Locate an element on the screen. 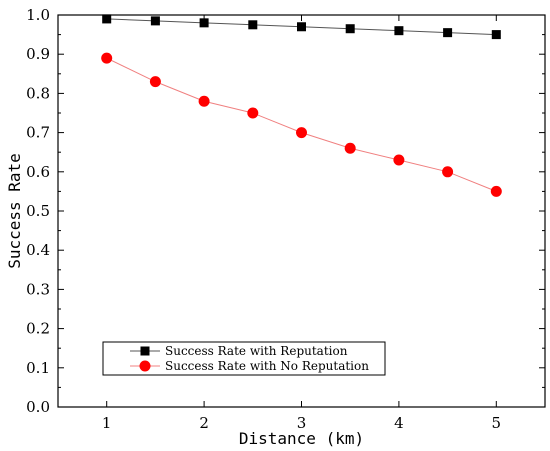  y-tick-label: 0.1 is located at coordinates (38, 368).